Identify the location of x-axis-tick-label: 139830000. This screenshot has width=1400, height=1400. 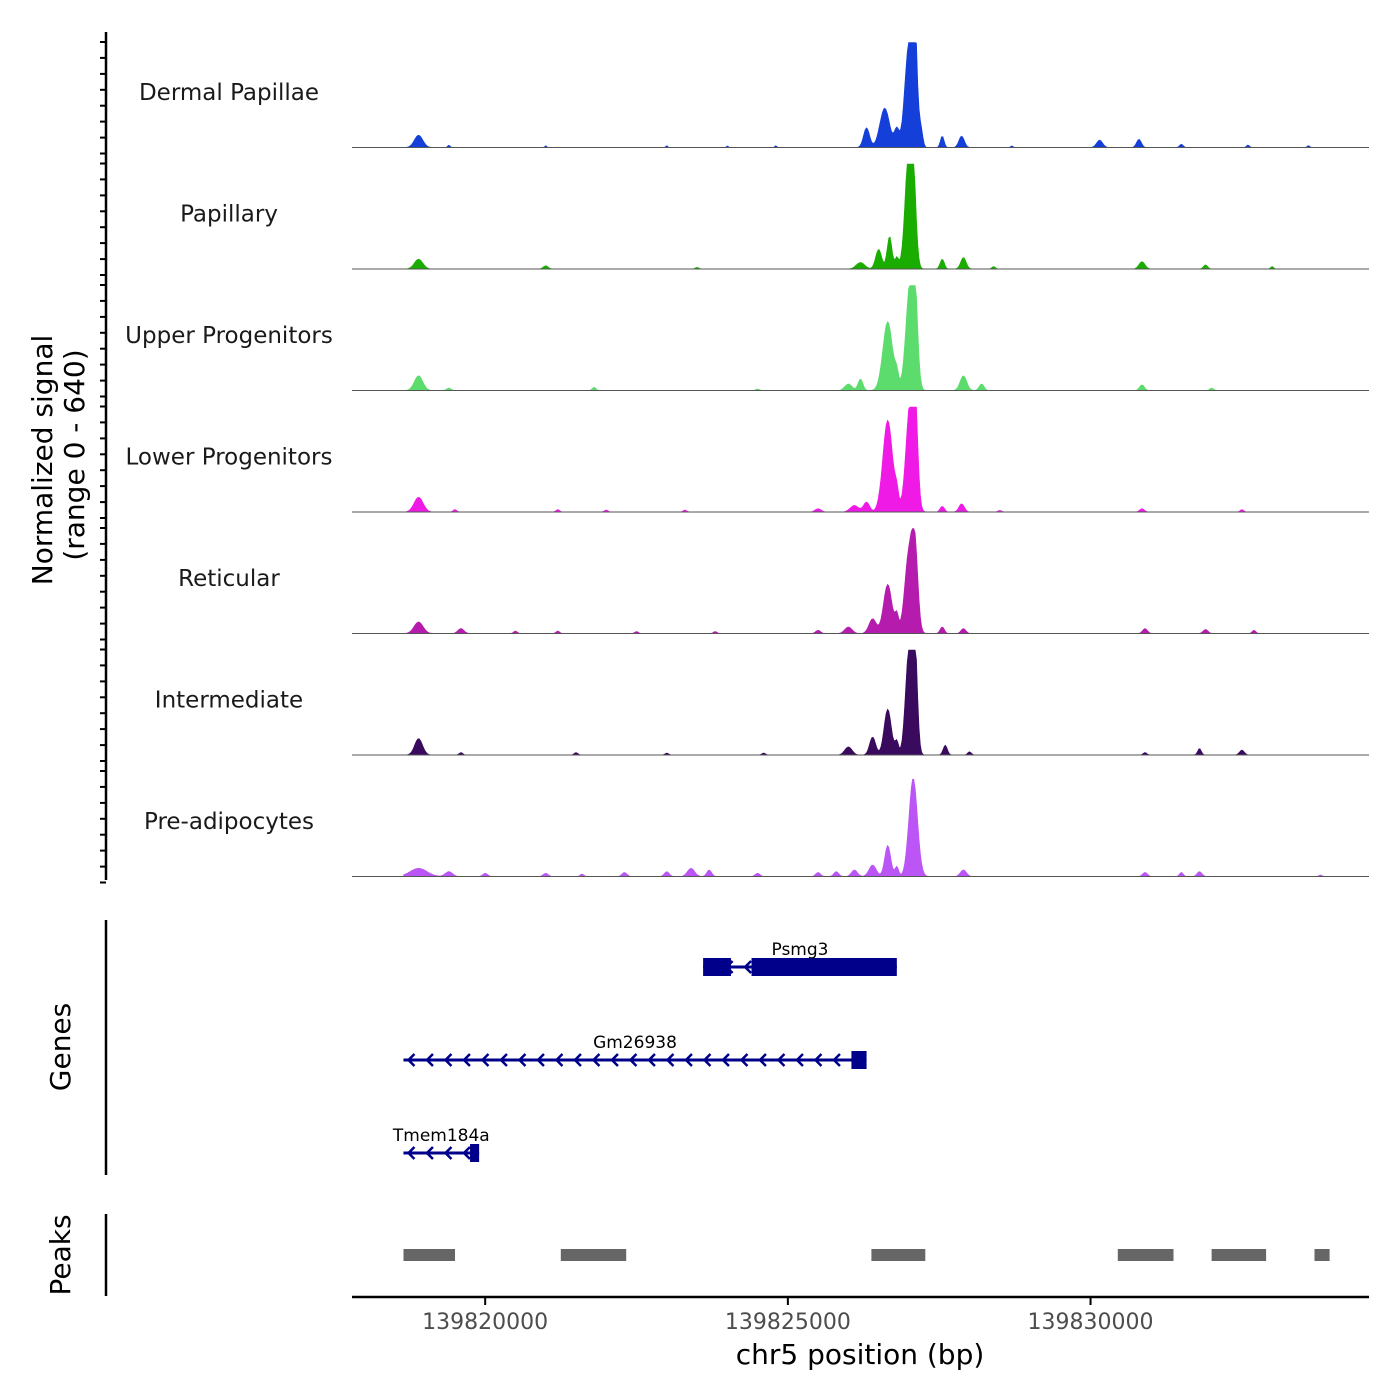
(1091, 1322).